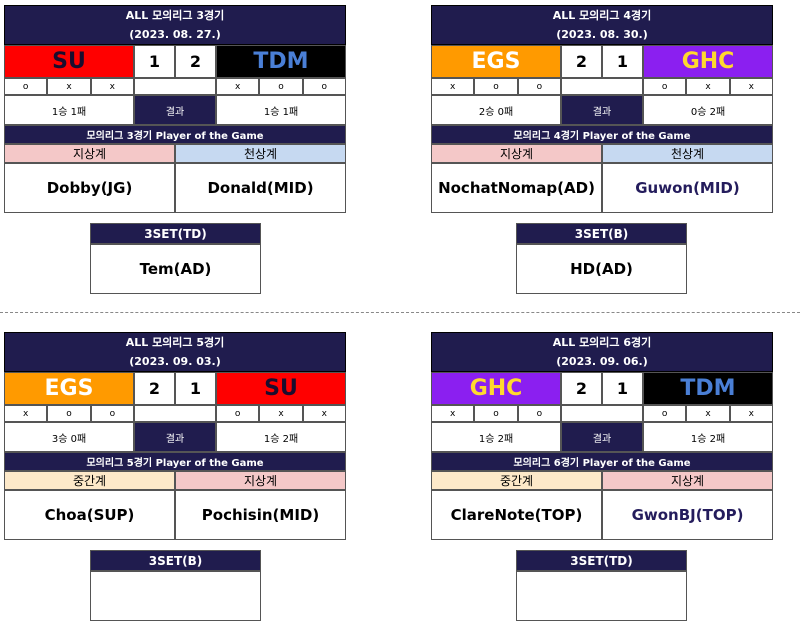 The image size is (800, 621). Describe the element at coordinates (601, 596) in the screenshot. I see `set-player` at that location.